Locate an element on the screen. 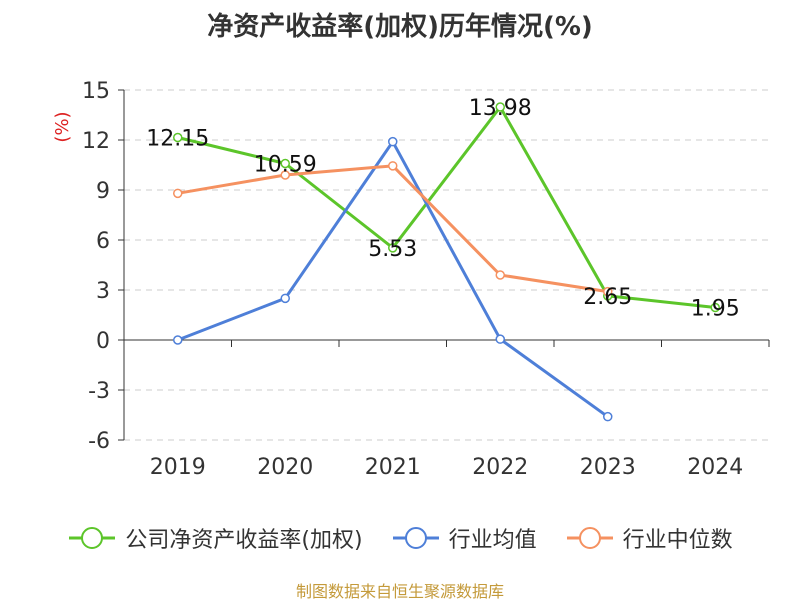 The height and width of the screenshot is (602, 800). y-axis-label: (%) is located at coordinates (62, 126).